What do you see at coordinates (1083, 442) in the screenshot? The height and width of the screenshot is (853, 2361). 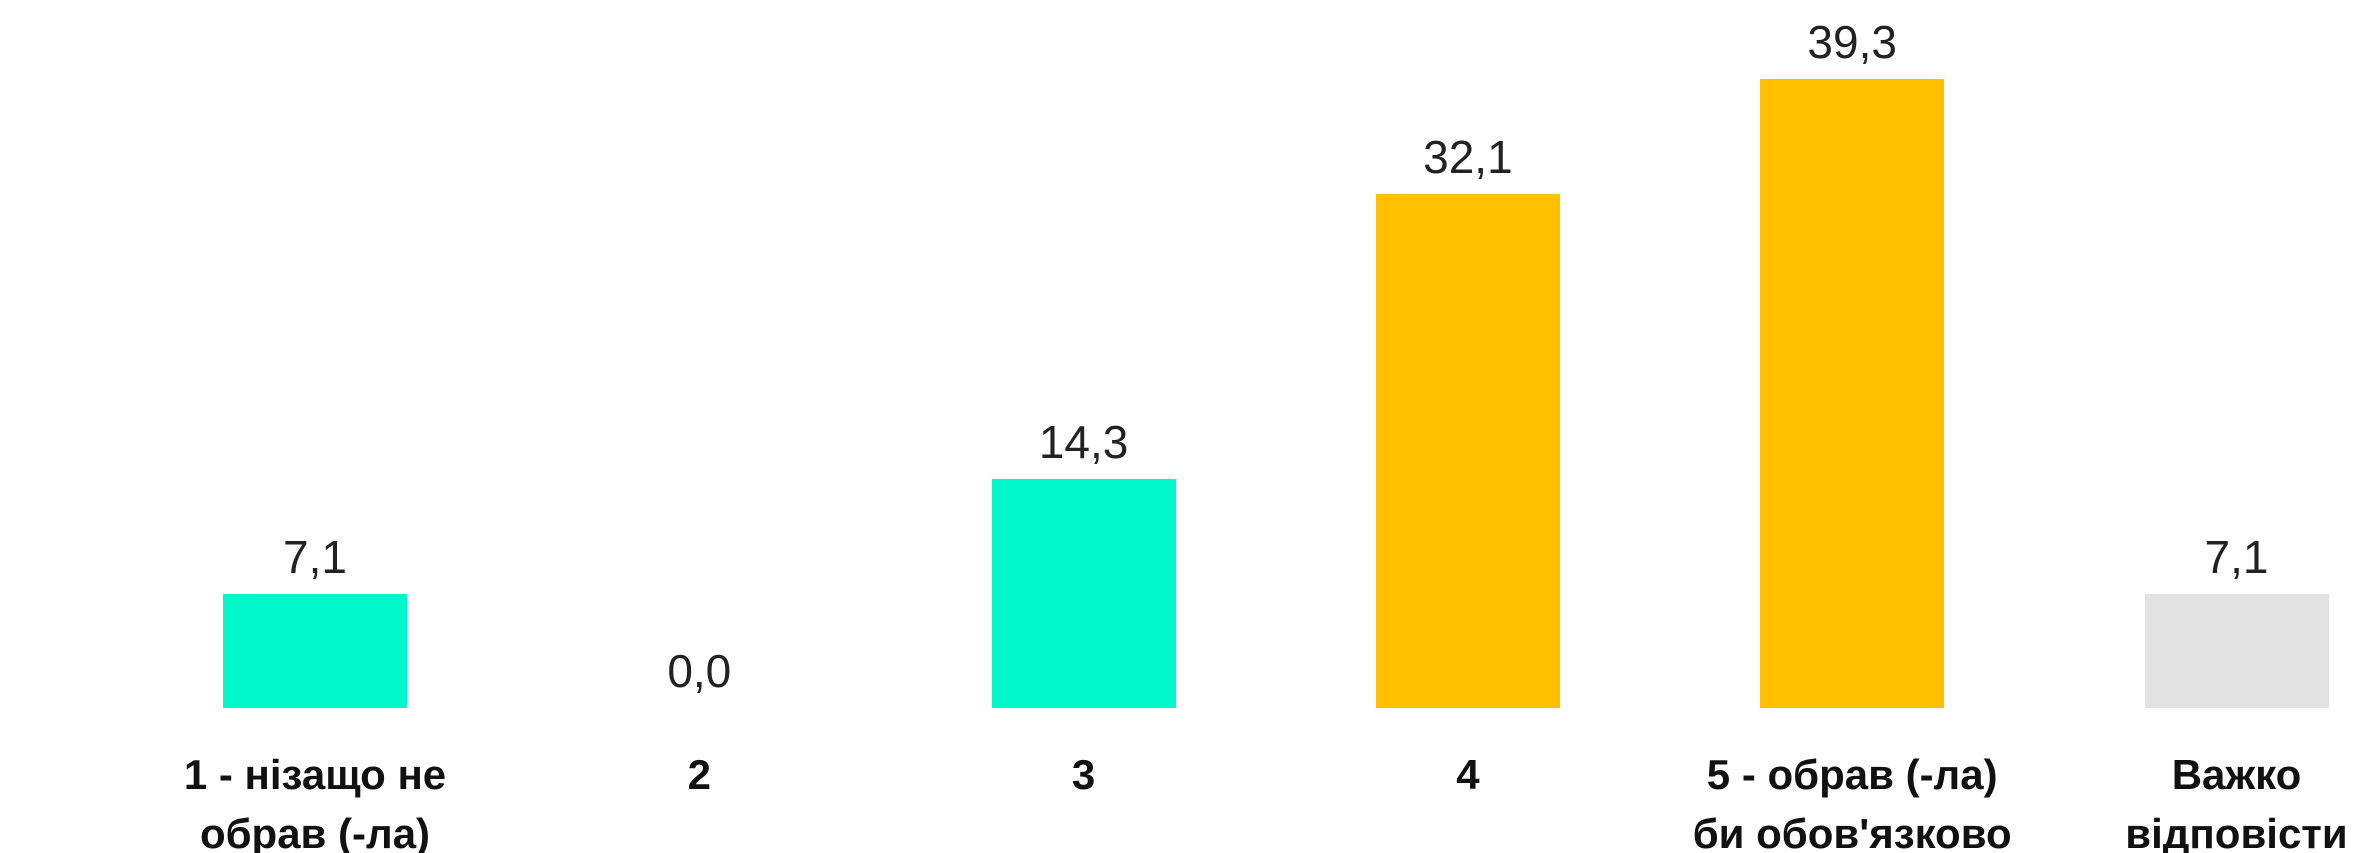 I see `value-label: 14,3` at bounding box center [1083, 442].